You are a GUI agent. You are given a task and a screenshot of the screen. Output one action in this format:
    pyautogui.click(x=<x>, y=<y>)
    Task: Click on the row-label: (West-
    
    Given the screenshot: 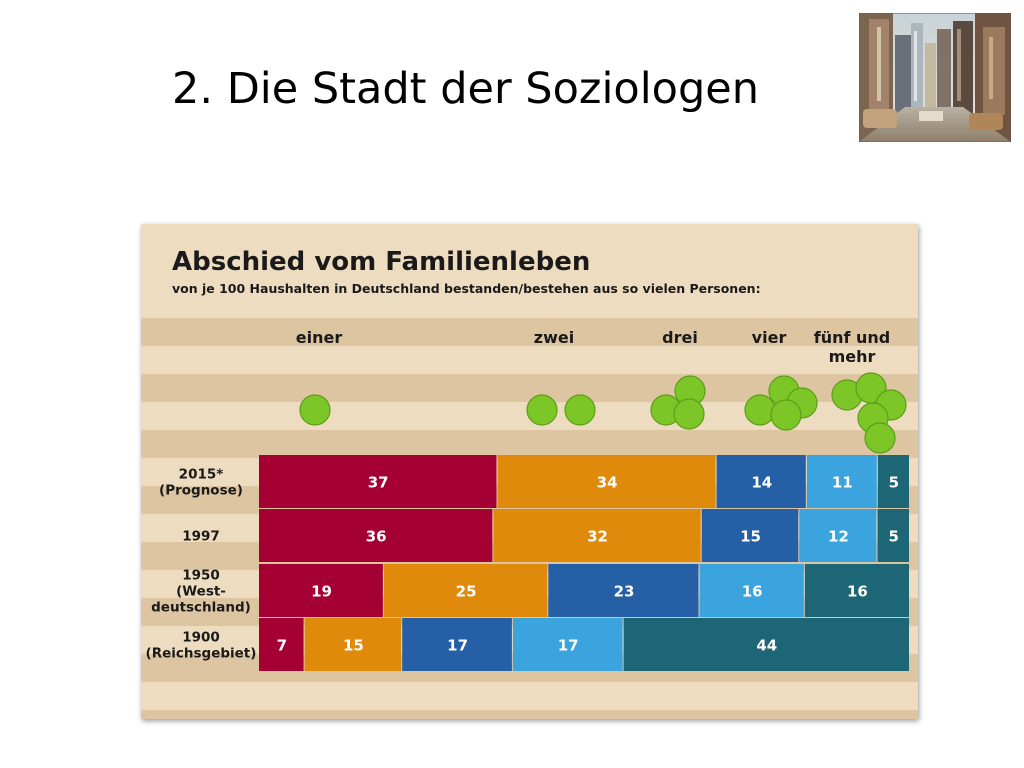 What is the action you would take?
    pyautogui.click(x=201, y=592)
    